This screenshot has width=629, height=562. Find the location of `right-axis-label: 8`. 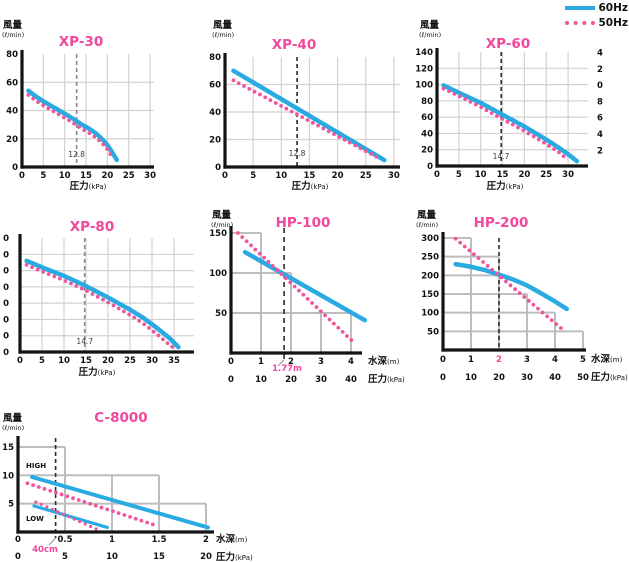

right-axis-label: 8 is located at coordinates (600, 102).